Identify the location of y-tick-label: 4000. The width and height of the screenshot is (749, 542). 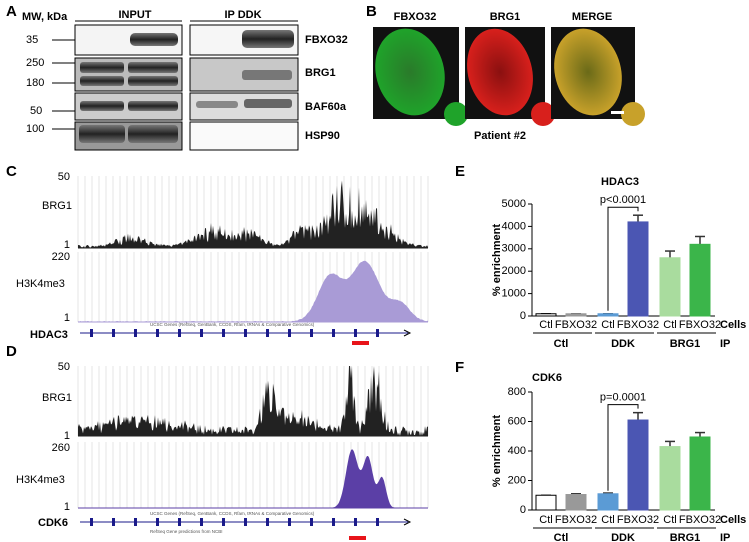
(514, 226).